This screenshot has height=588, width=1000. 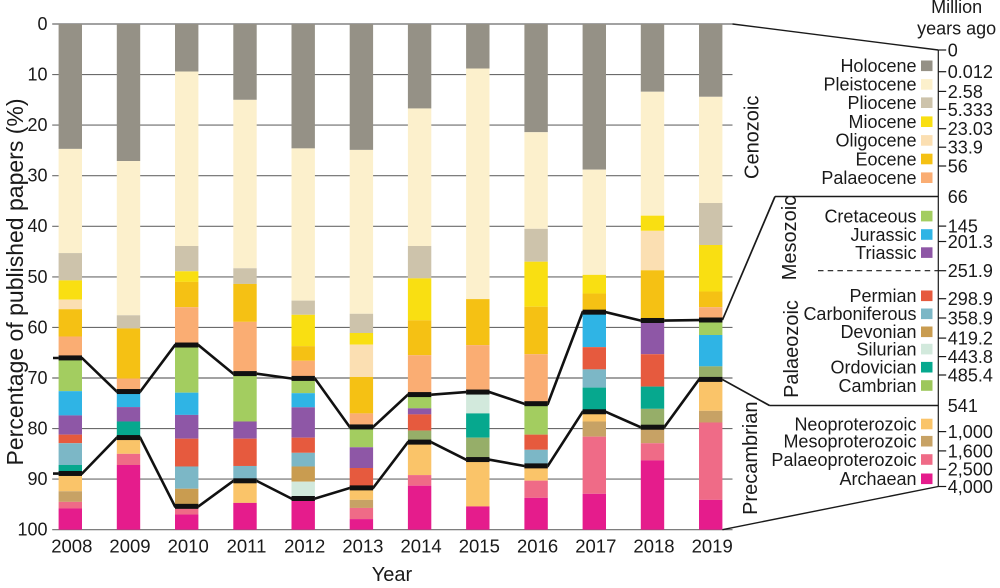 What do you see at coordinates (873, 368) in the screenshot?
I see `svg-text: Ordovician` at bounding box center [873, 368].